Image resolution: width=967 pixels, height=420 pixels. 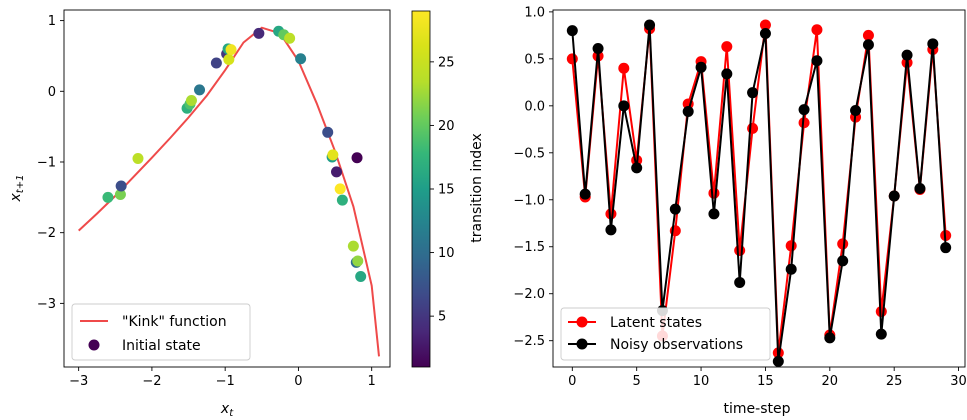 What do you see at coordinates (52, 92) in the screenshot?
I see `y-tick-label: 0` at bounding box center [52, 92].